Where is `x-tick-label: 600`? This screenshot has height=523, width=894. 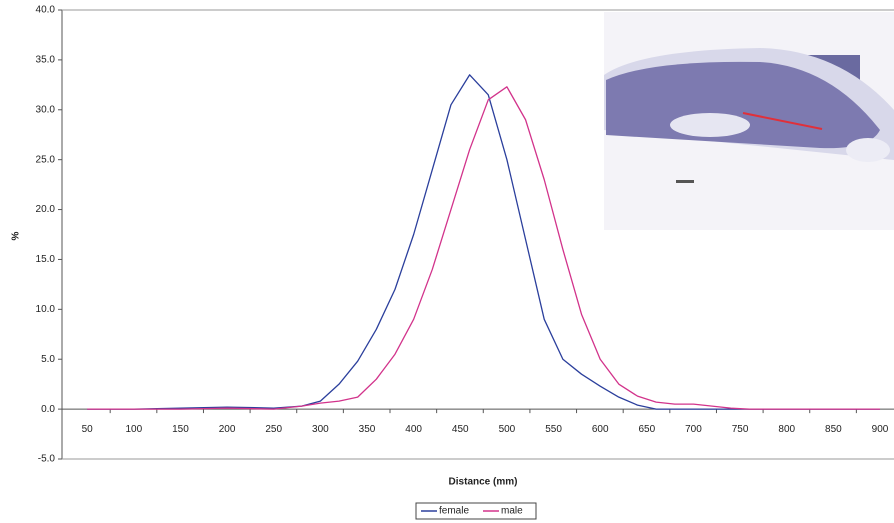 x-tick-label: 600 is located at coordinates (600, 429).